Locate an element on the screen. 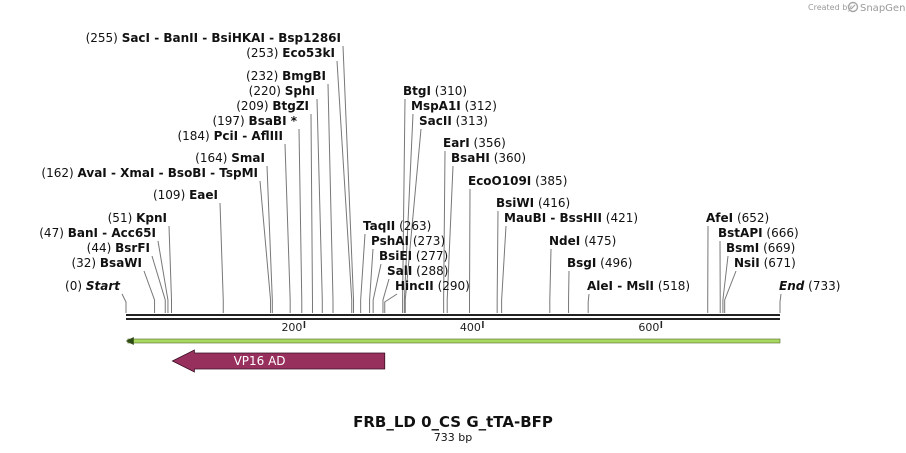 This screenshot has height=453, width=906. cut-site-label: EarI (356) is located at coordinates (474, 143).